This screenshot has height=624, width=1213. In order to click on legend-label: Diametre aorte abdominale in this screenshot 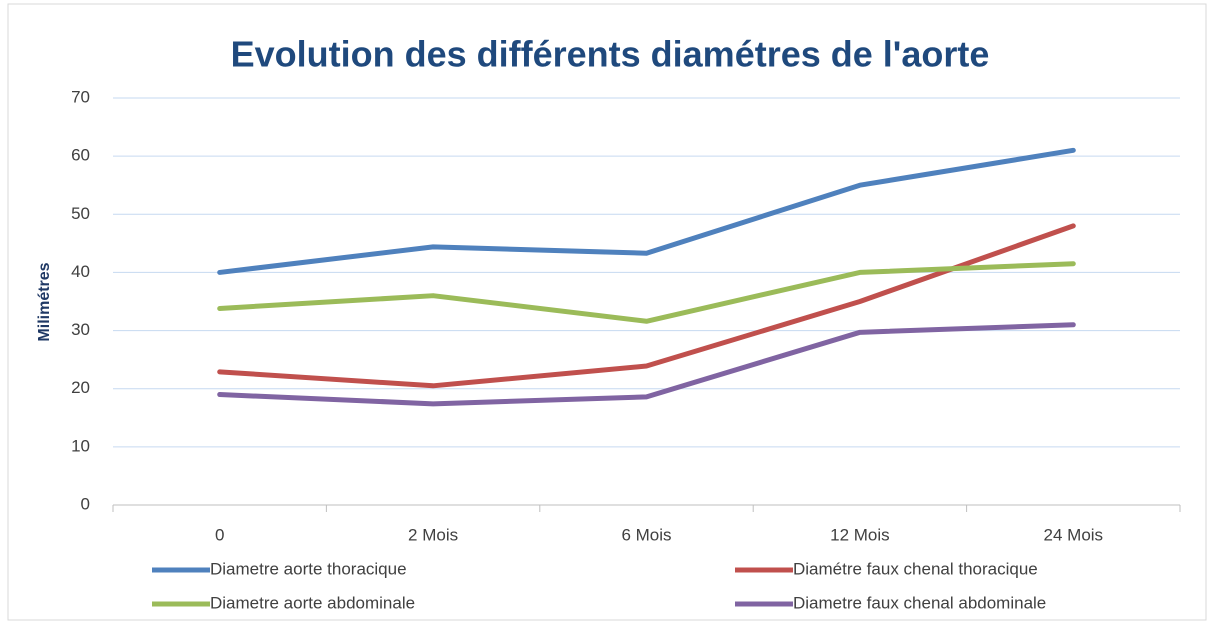, I will do `click(312, 602)`.